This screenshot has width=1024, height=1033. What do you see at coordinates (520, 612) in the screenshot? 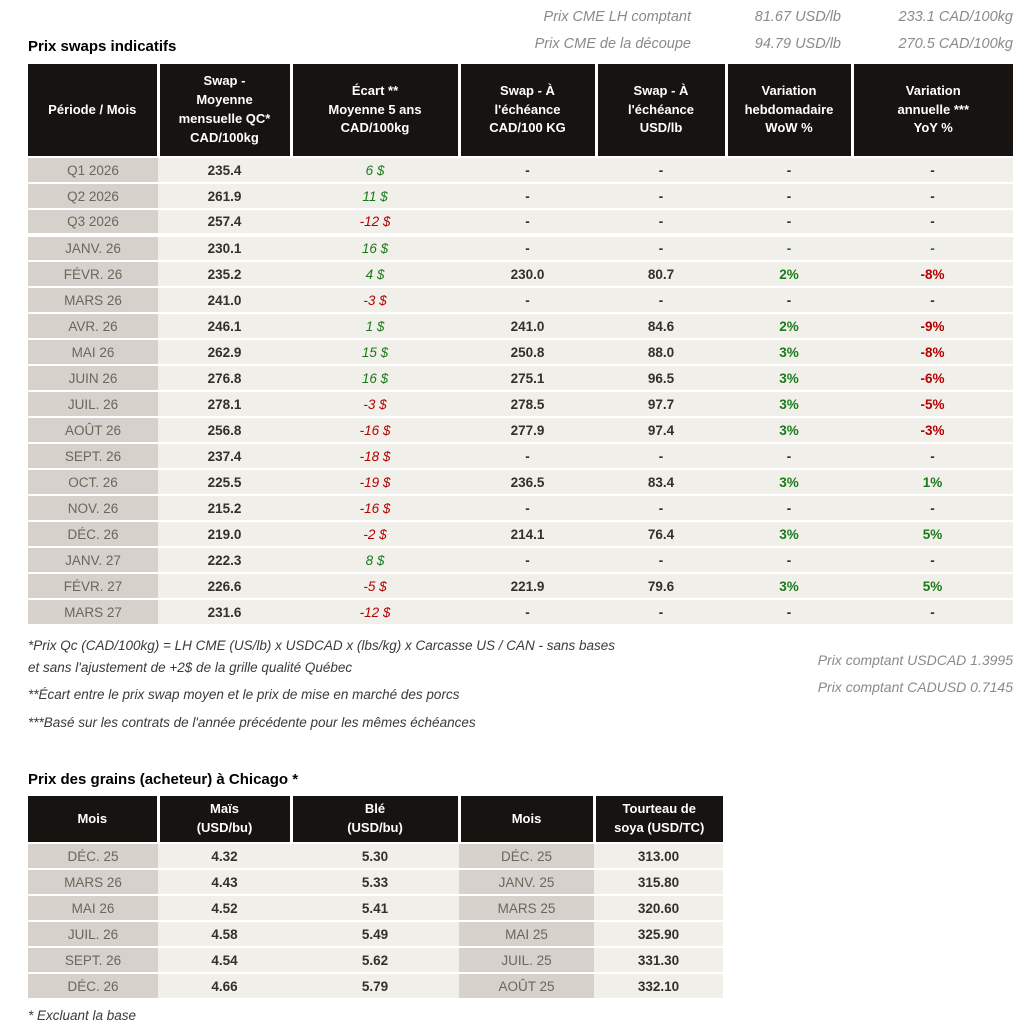
I see `swaps-row: MARS 27 231.6 -12 $ - - - -` at bounding box center [520, 612].